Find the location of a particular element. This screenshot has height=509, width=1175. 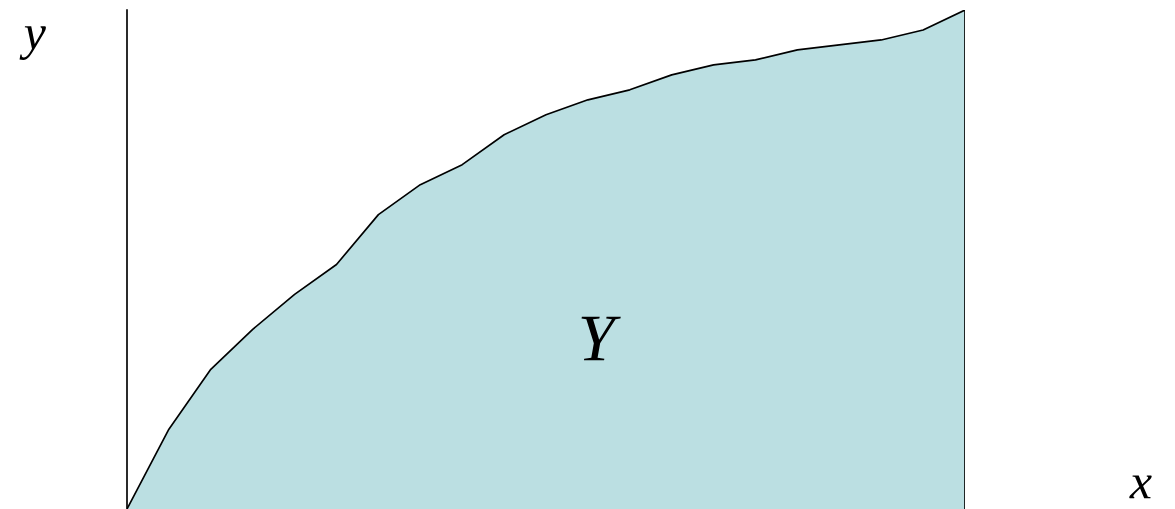

annotation: Y is located at coordinates (601, 338).